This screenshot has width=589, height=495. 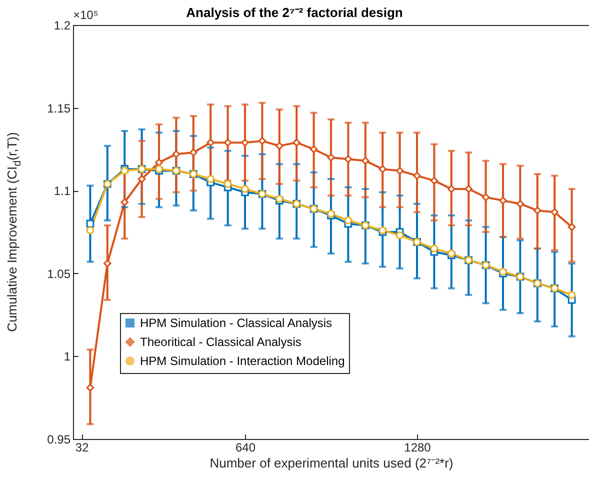 I want to click on legend-label: HPM Simulation - Interaction Modeling, so click(x=242, y=361).